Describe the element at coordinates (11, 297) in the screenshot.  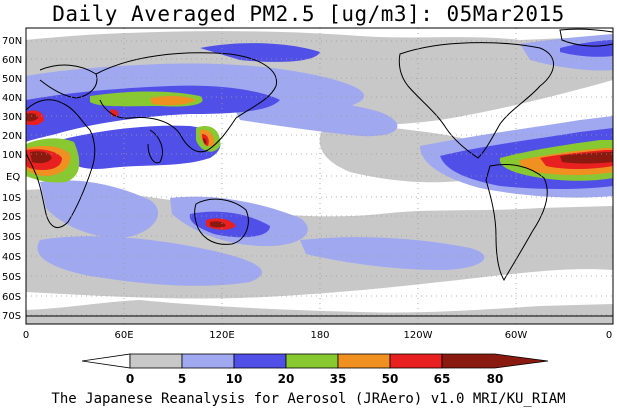
I see `lat-label: 60S` at that location.